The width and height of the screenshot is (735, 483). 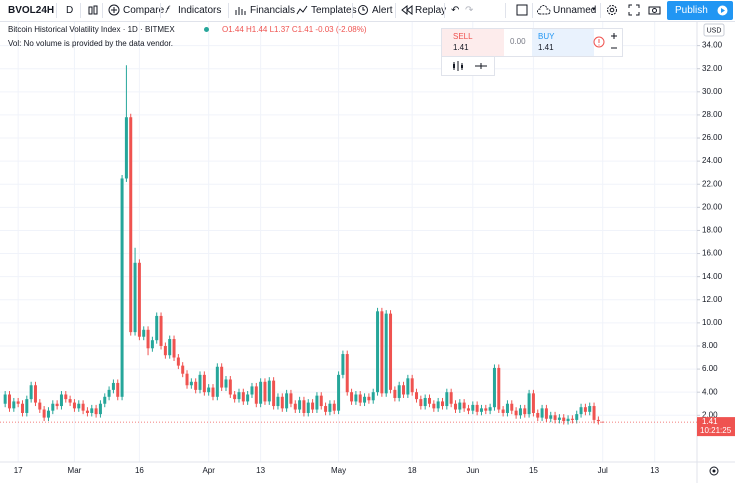 What do you see at coordinates (302, 10) in the screenshot?
I see `templates-icon` at bounding box center [302, 10].